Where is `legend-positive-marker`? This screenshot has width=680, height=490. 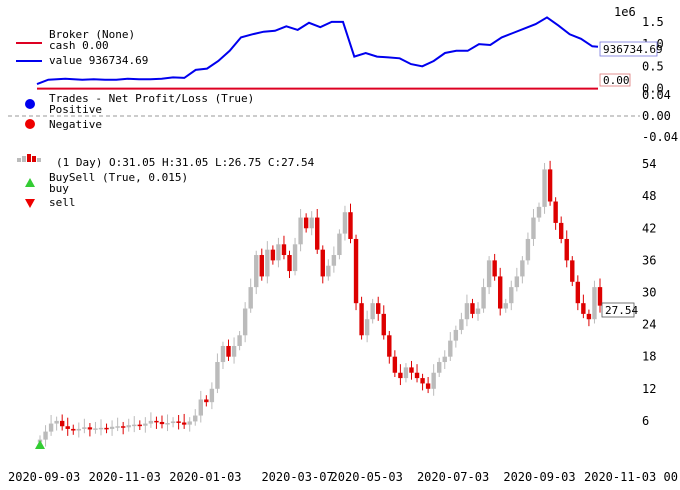
legend-positive-marker is located at coordinates (30, 104).